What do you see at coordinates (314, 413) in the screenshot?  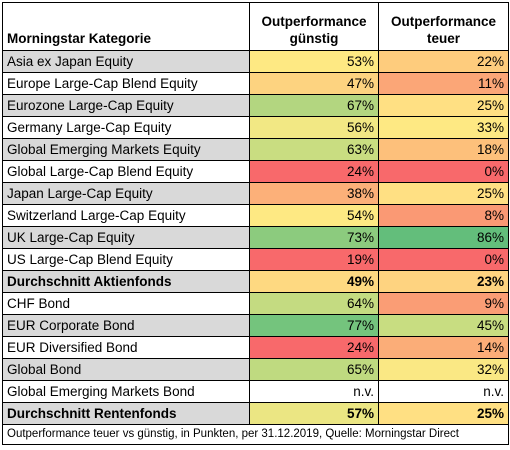 I see `row-outperformance-guenstig: 57%` at bounding box center [314, 413].